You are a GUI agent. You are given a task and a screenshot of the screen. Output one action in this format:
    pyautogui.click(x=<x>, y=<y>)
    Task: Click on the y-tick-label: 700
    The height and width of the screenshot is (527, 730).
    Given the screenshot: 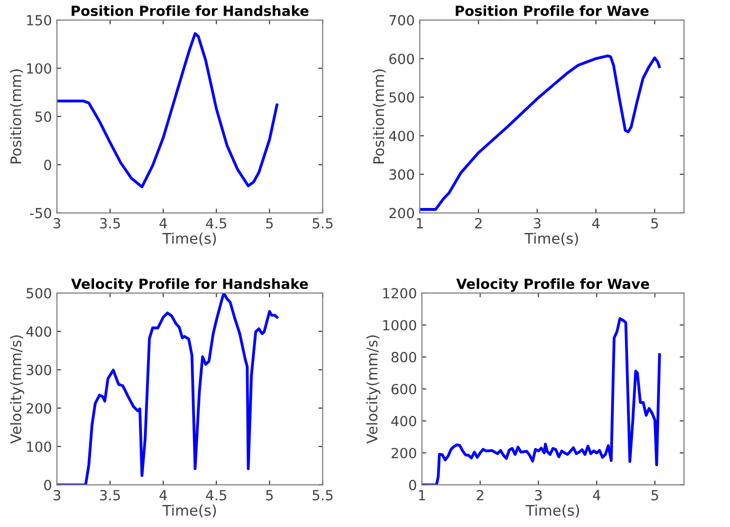 What is the action you would take?
    pyautogui.click(x=402, y=20)
    